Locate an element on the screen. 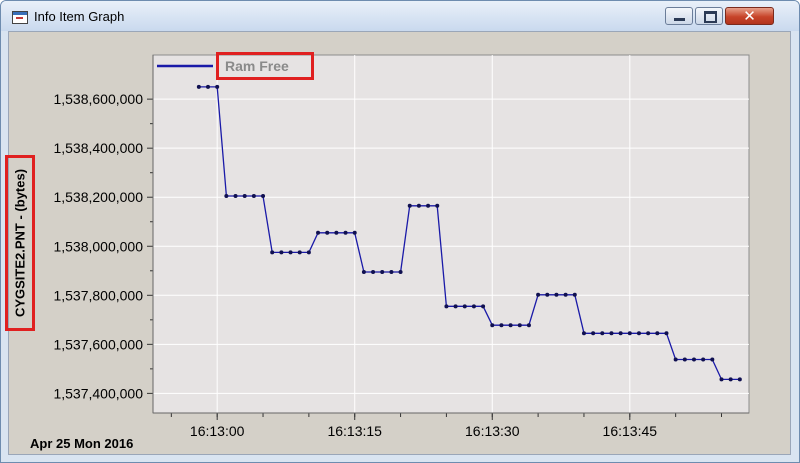 The width and height of the screenshot is (800, 463). maximize-icon is located at coordinates (710, 17).